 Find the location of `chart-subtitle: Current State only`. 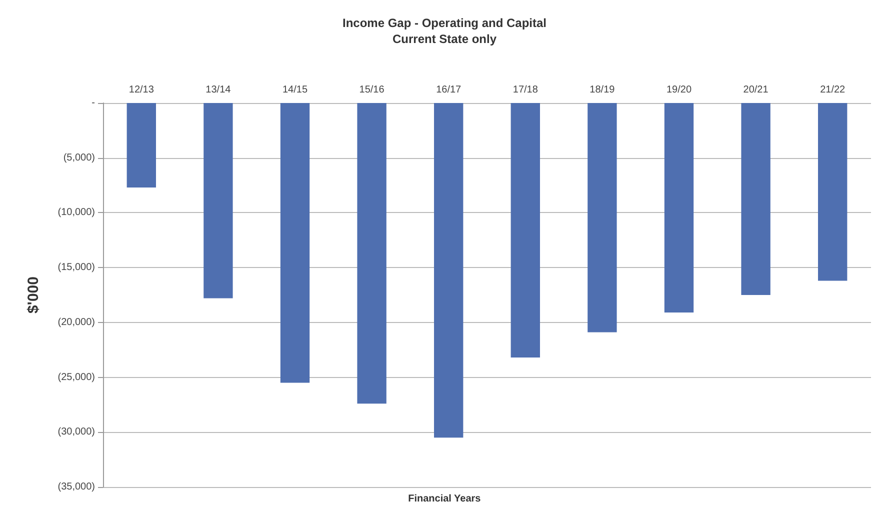

chart-subtitle: Current State only is located at coordinates (444, 39).